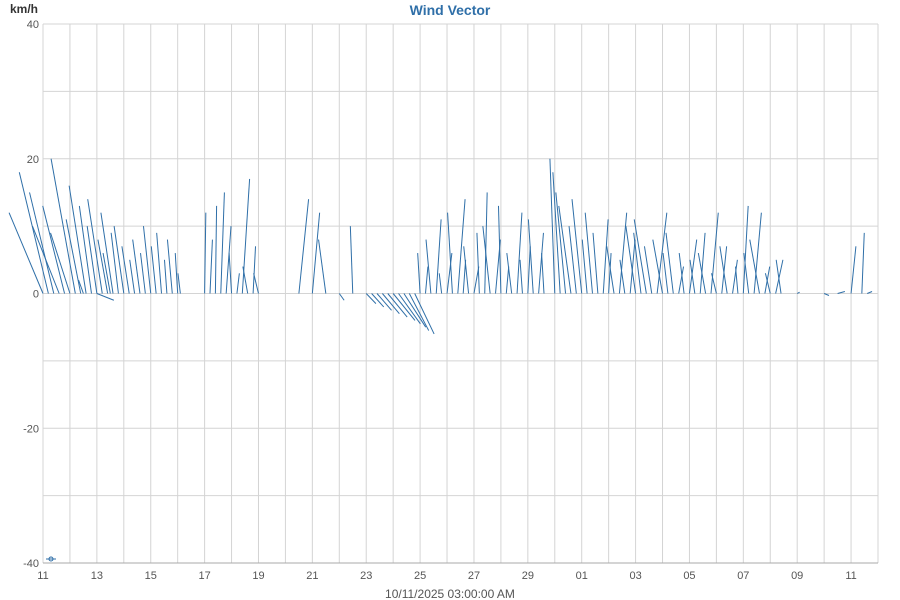 This screenshot has height=600, width=900. Describe the element at coordinates (312, 576) in the screenshot. I see `x-tick-label: 21` at that location.